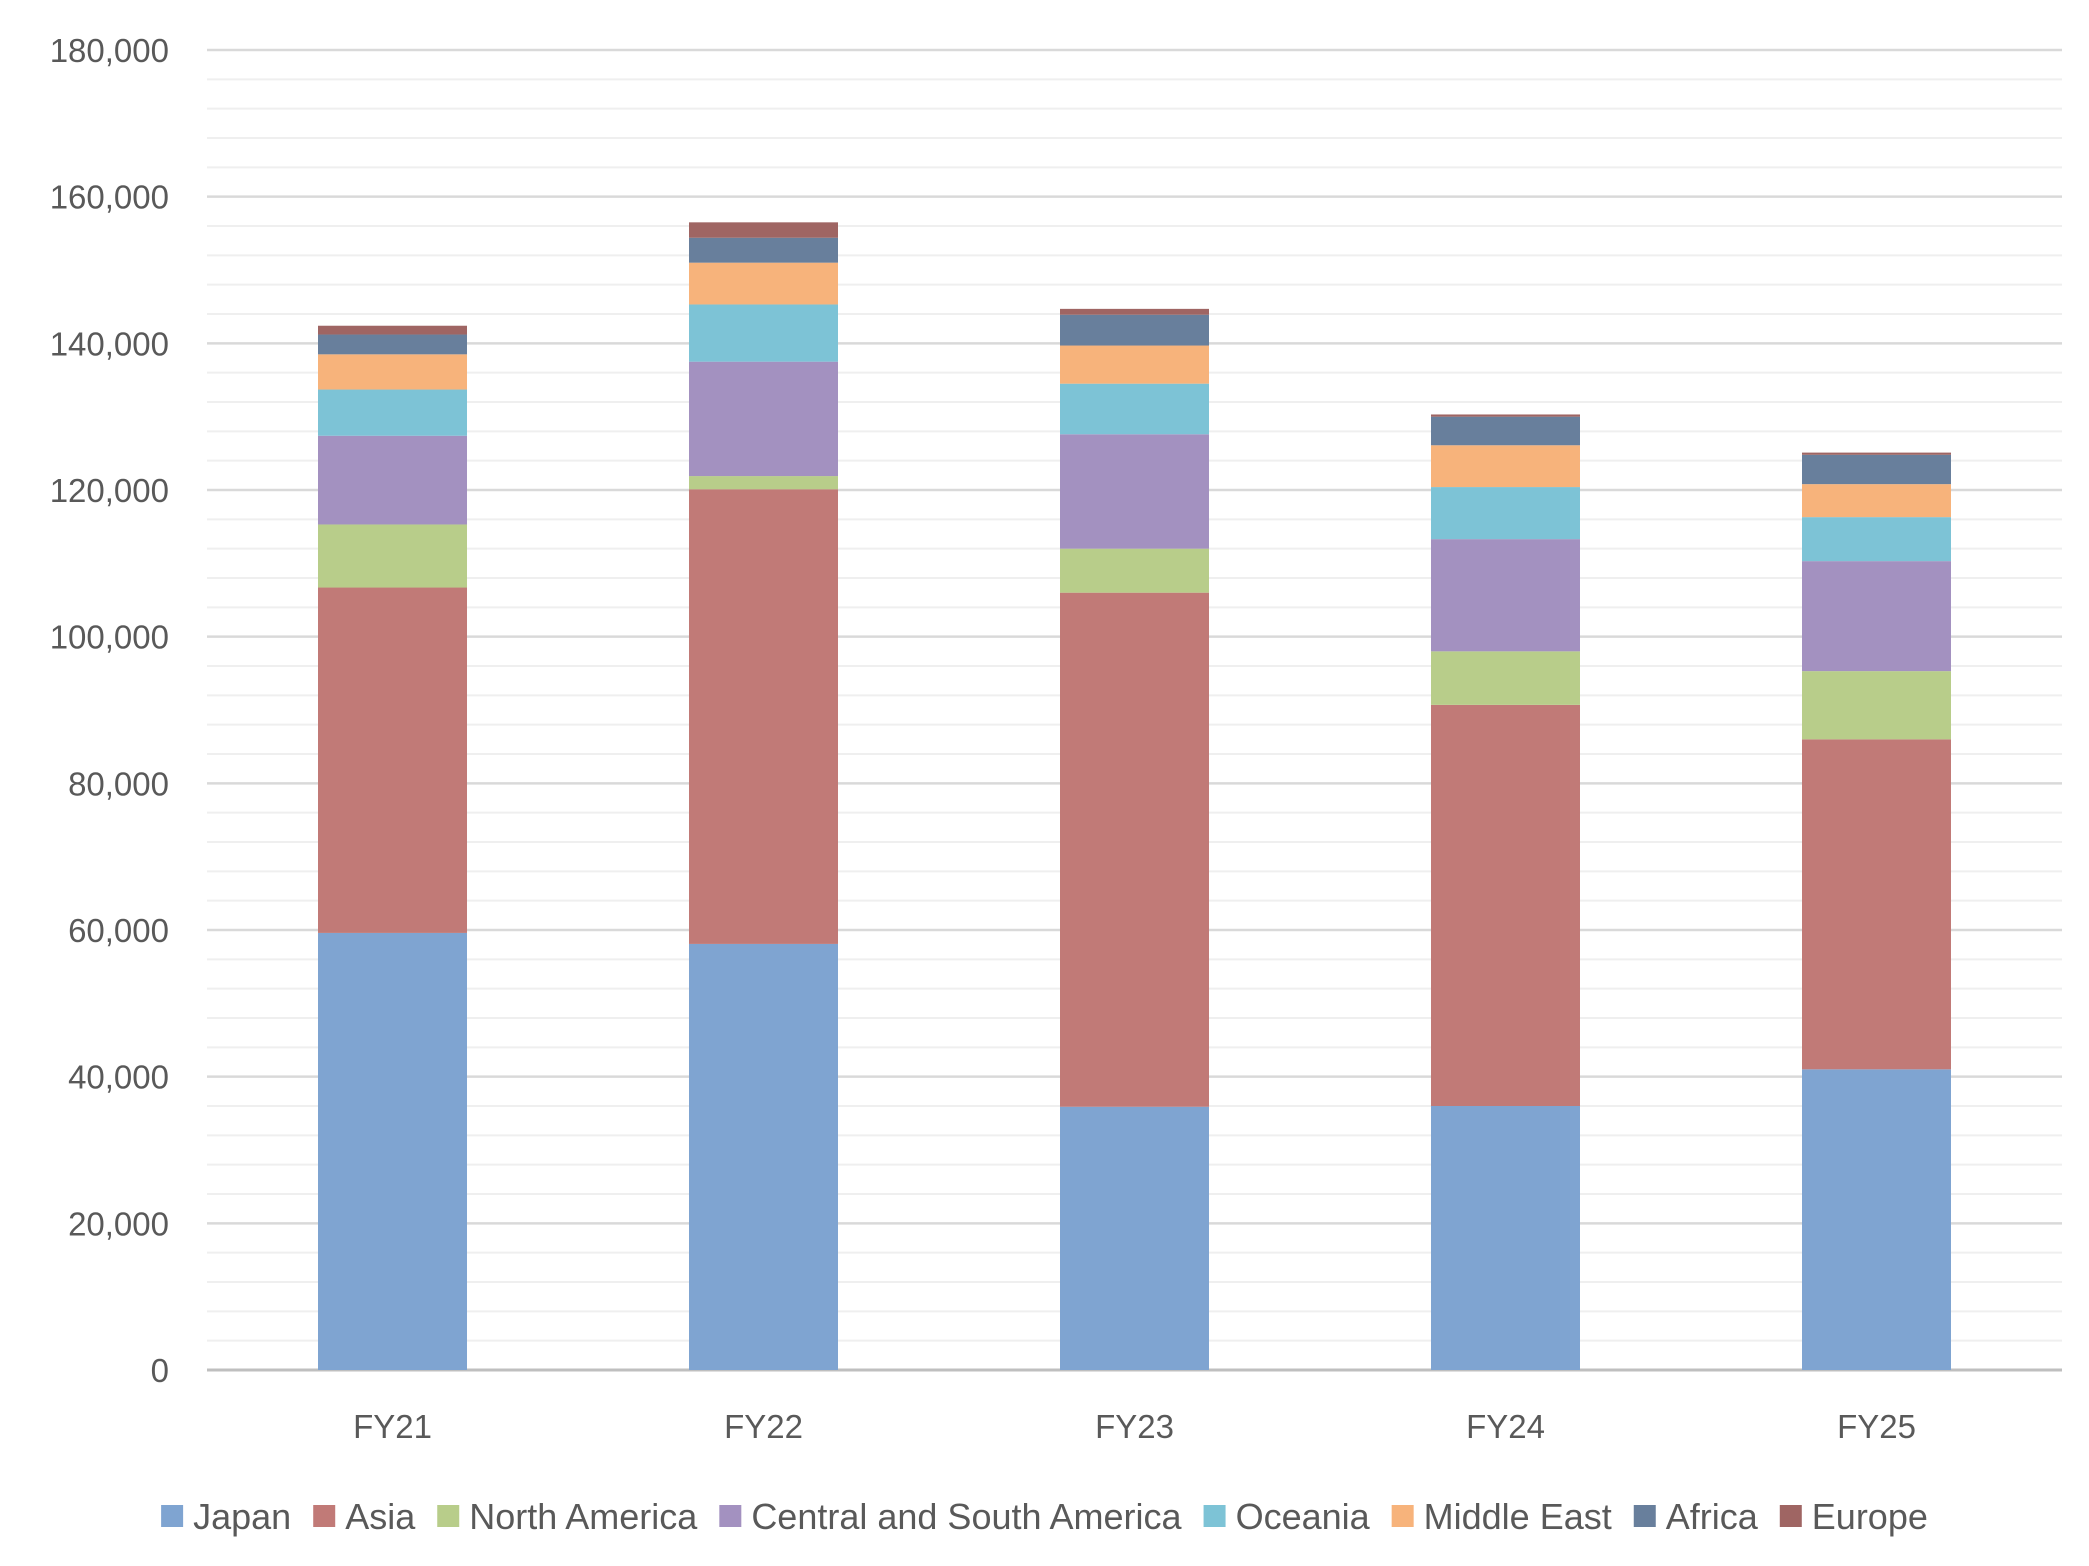 This screenshot has height=1566, width=2089. Describe the element at coordinates (392, 344) in the screenshot. I see `bar-segment-africa-fy21` at that location.